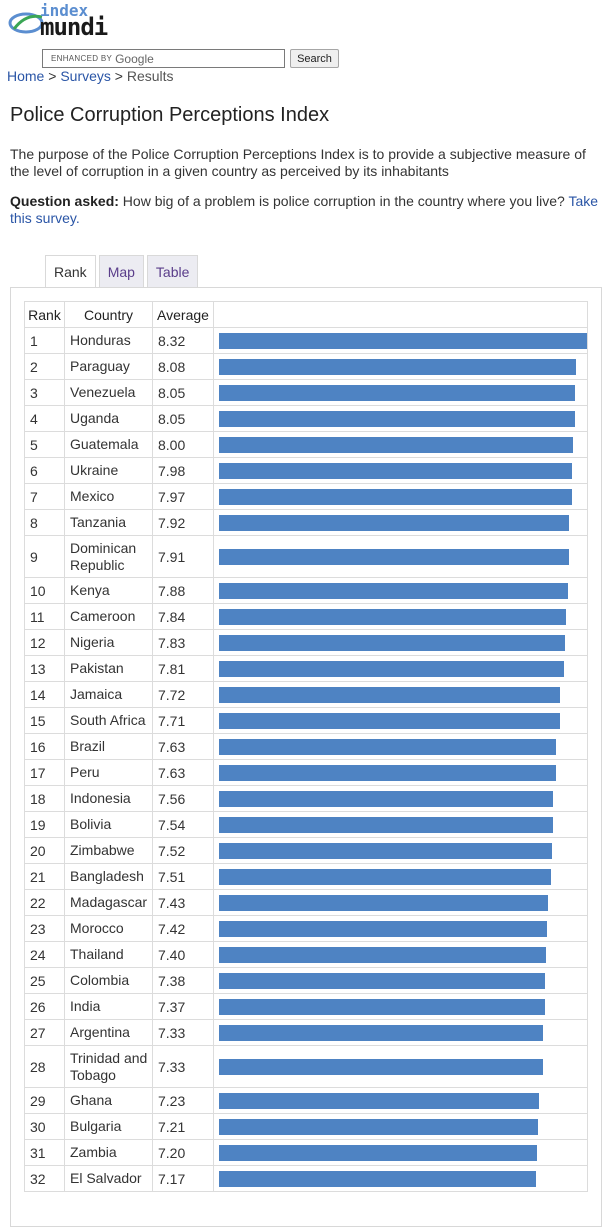 Image resolution: width=604 pixels, height=1227 pixels. Describe the element at coordinates (306, 1006) in the screenshot. I see `table-row: 26 India 7.37` at that location.